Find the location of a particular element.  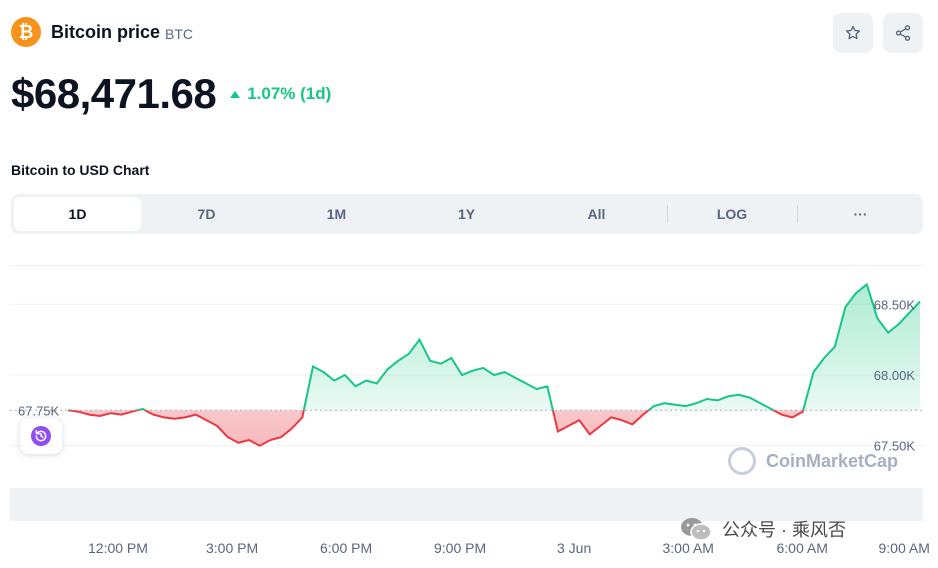

watermark-text: CoinMarketCap is located at coordinates (832, 460).